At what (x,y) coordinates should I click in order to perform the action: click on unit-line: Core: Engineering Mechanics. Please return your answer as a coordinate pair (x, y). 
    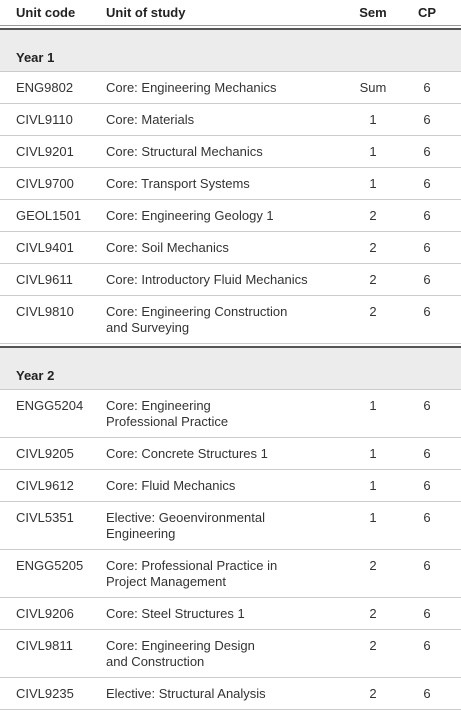
    Looking at the image, I should click on (191, 87).